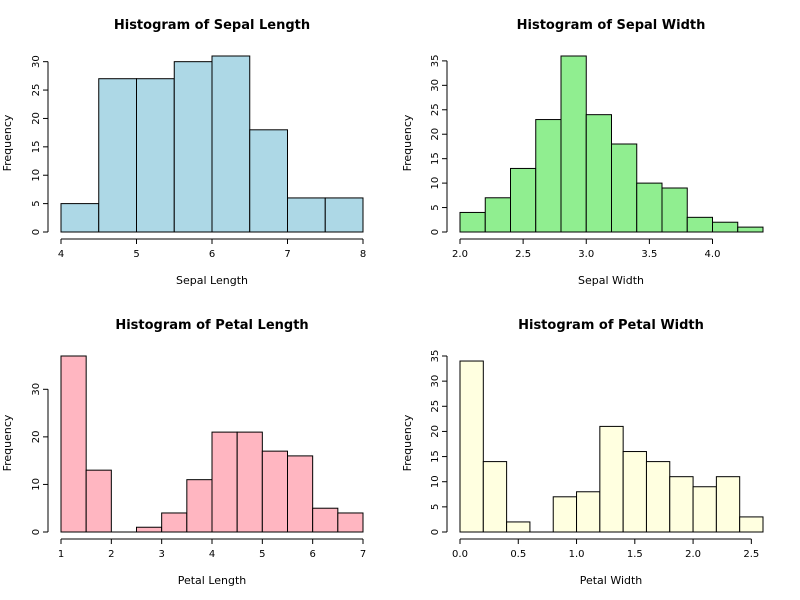 The image size is (800, 600). Describe the element at coordinates (611, 25) in the screenshot. I see `chart-title: Histogram of Sepal Width` at that location.